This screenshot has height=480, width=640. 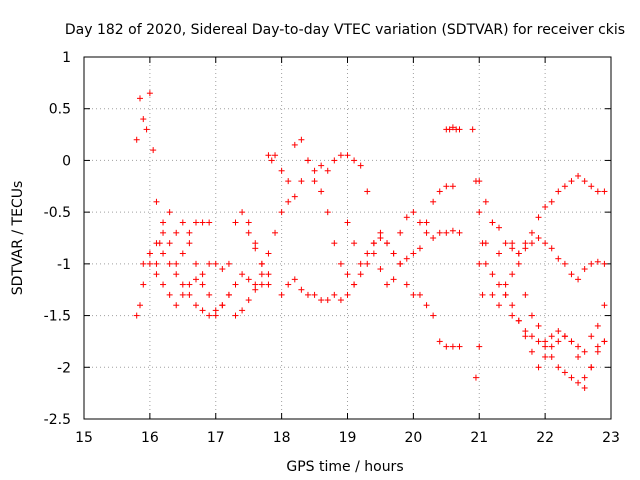 I want to click on x-tick-label: 22, so click(x=545, y=438).